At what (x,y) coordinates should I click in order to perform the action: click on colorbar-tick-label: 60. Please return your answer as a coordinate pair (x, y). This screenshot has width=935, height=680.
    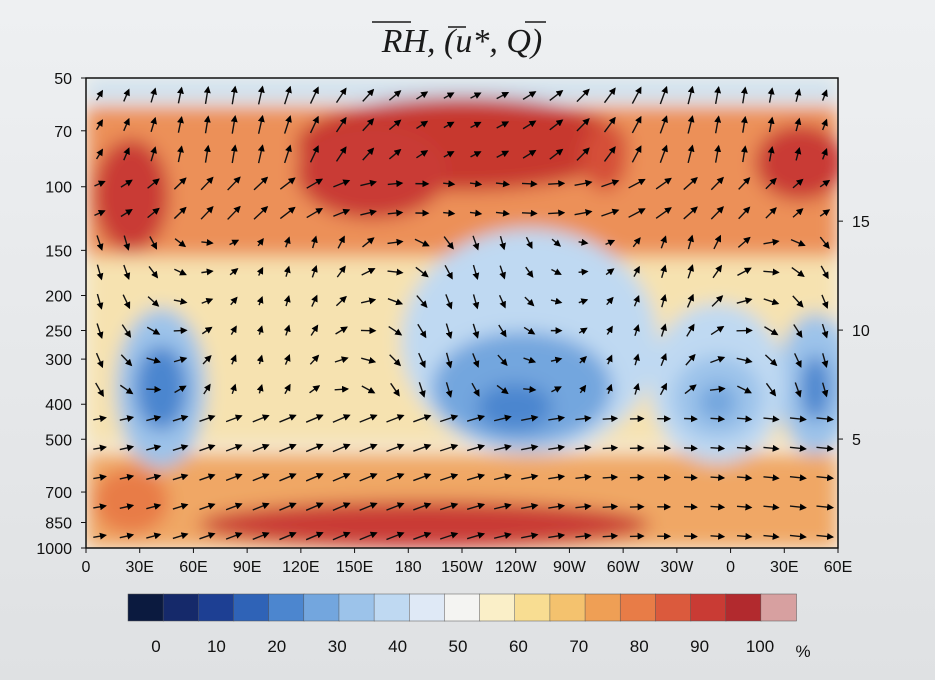
    Looking at the image, I should click on (518, 646).